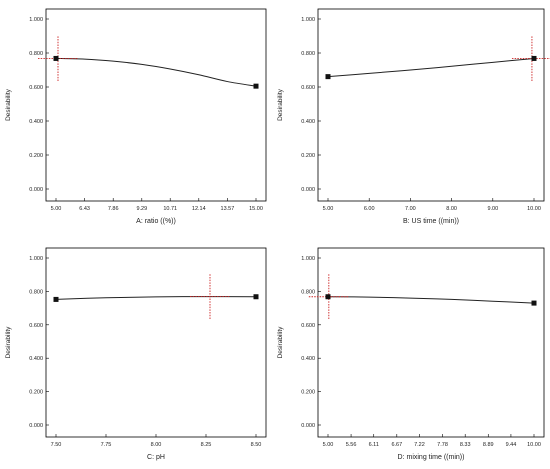  Describe the element at coordinates (170, 209) in the screenshot. I see `x-tick-label: 10.71` at that location.